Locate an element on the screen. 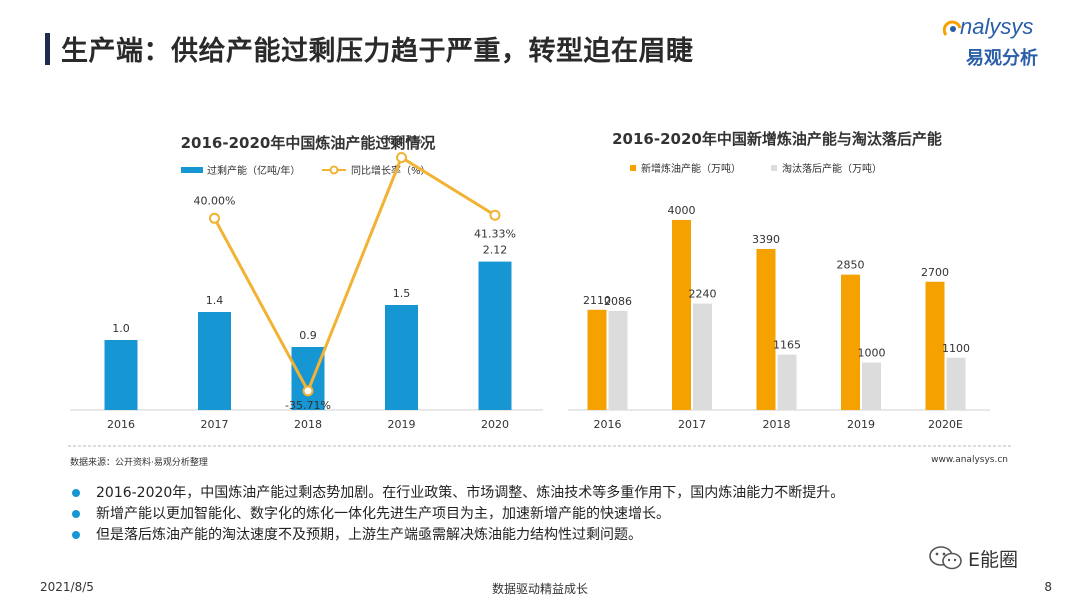  data-source: 数据来源：公开资料·易观分析整理 is located at coordinates (139, 463).